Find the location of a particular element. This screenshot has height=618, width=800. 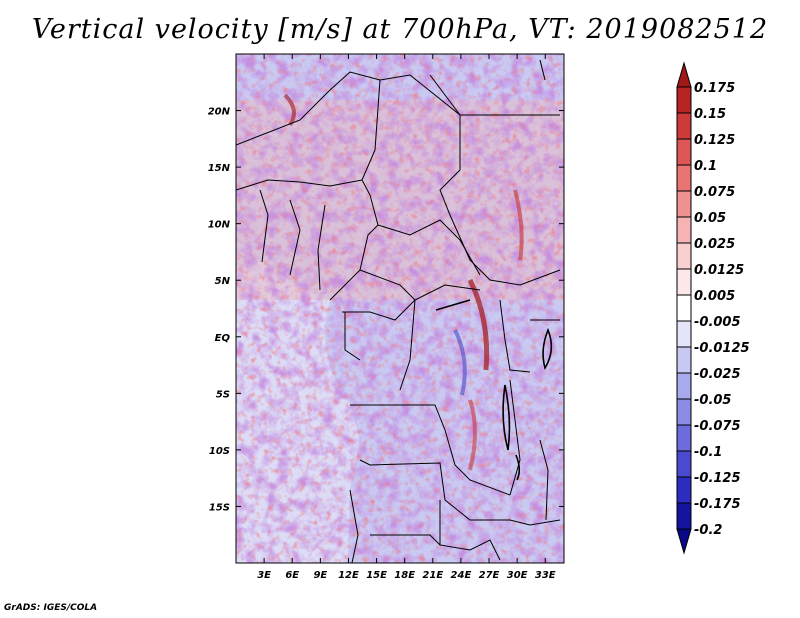

lon-tick-label: 9E is located at coordinates (320, 575).